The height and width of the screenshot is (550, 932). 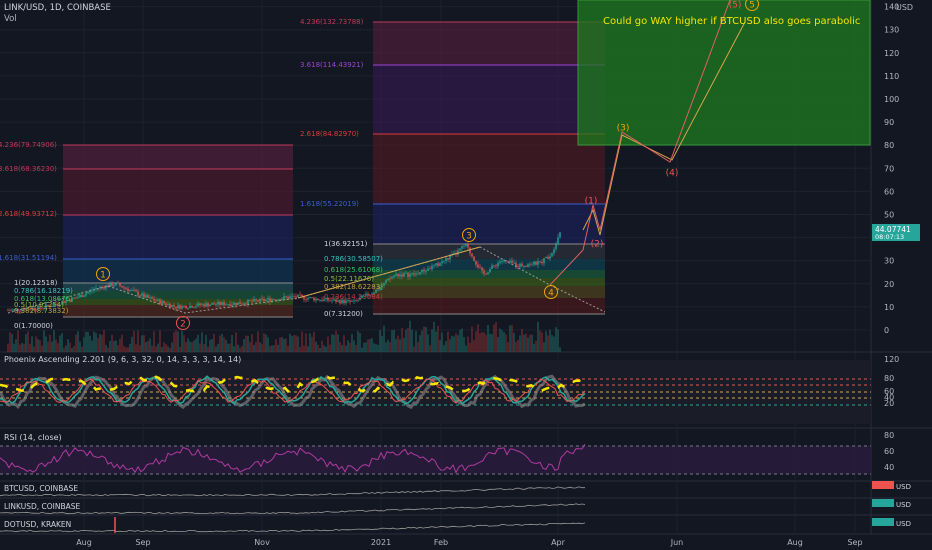 I want to click on fib-level-label: 0.618(13.08676), so click(x=43, y=299).